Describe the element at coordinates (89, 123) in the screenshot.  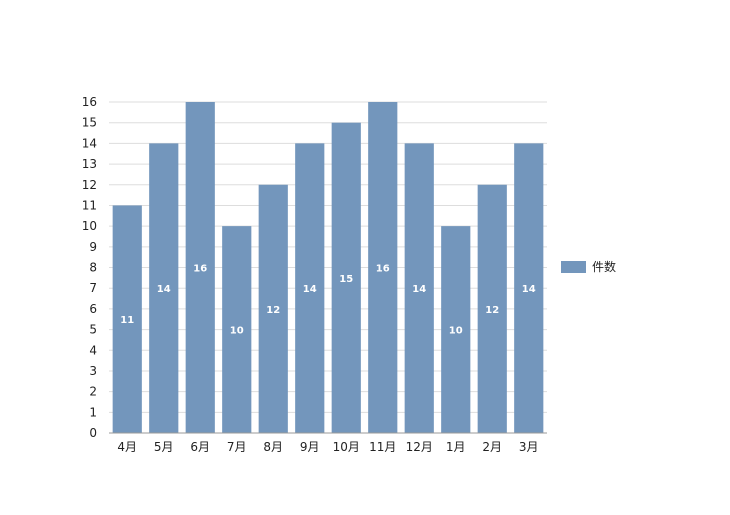
I see `y-tick-label: 15` at that location.